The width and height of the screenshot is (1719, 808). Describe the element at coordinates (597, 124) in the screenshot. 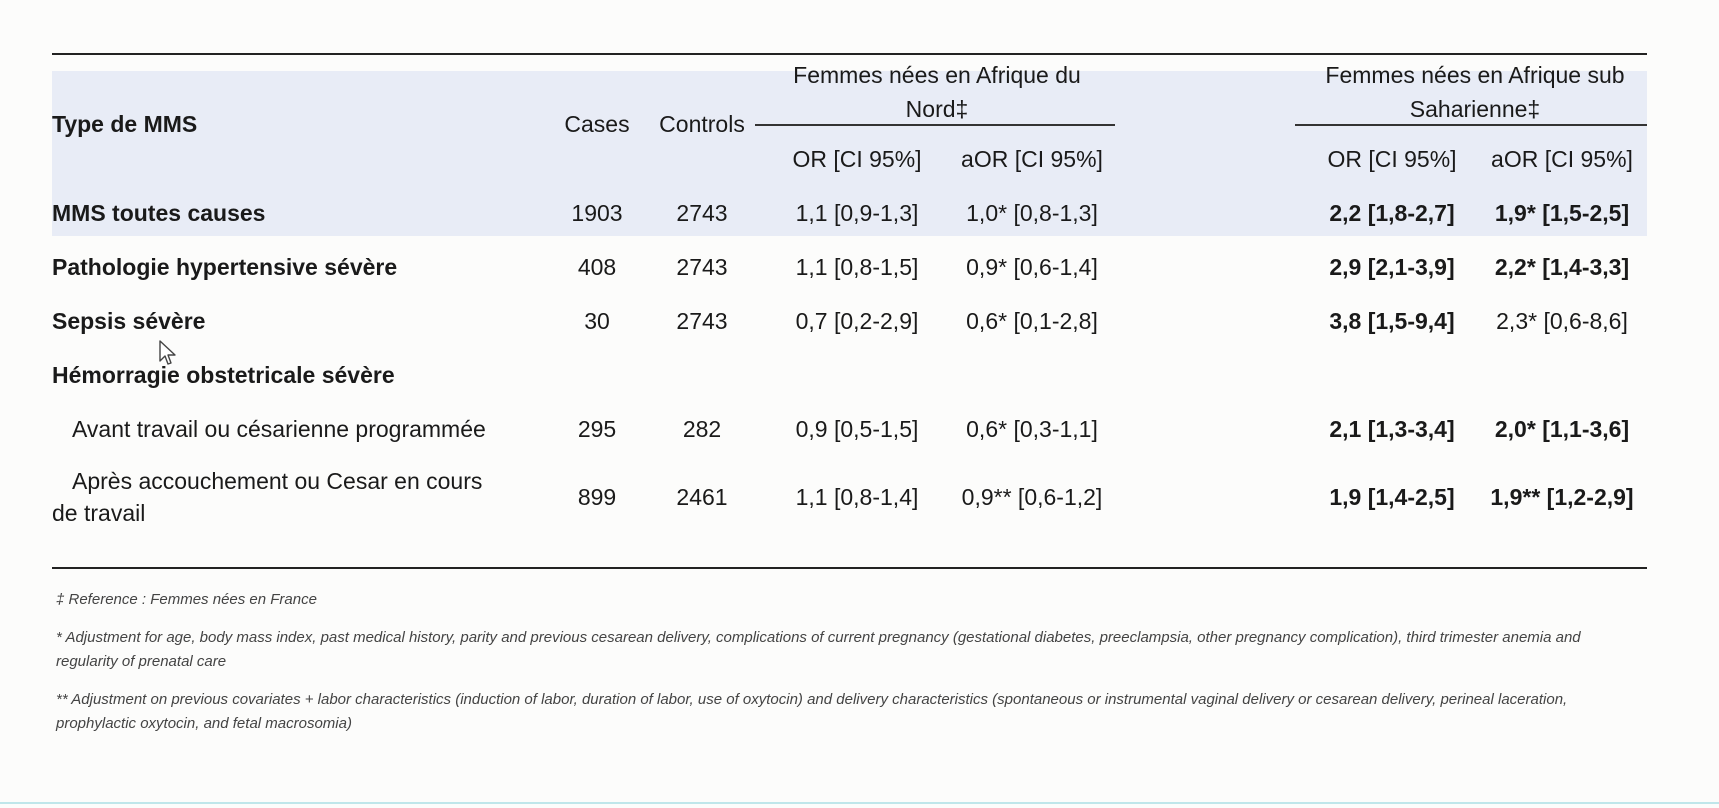

I see `header-cases: Cases` at that location.